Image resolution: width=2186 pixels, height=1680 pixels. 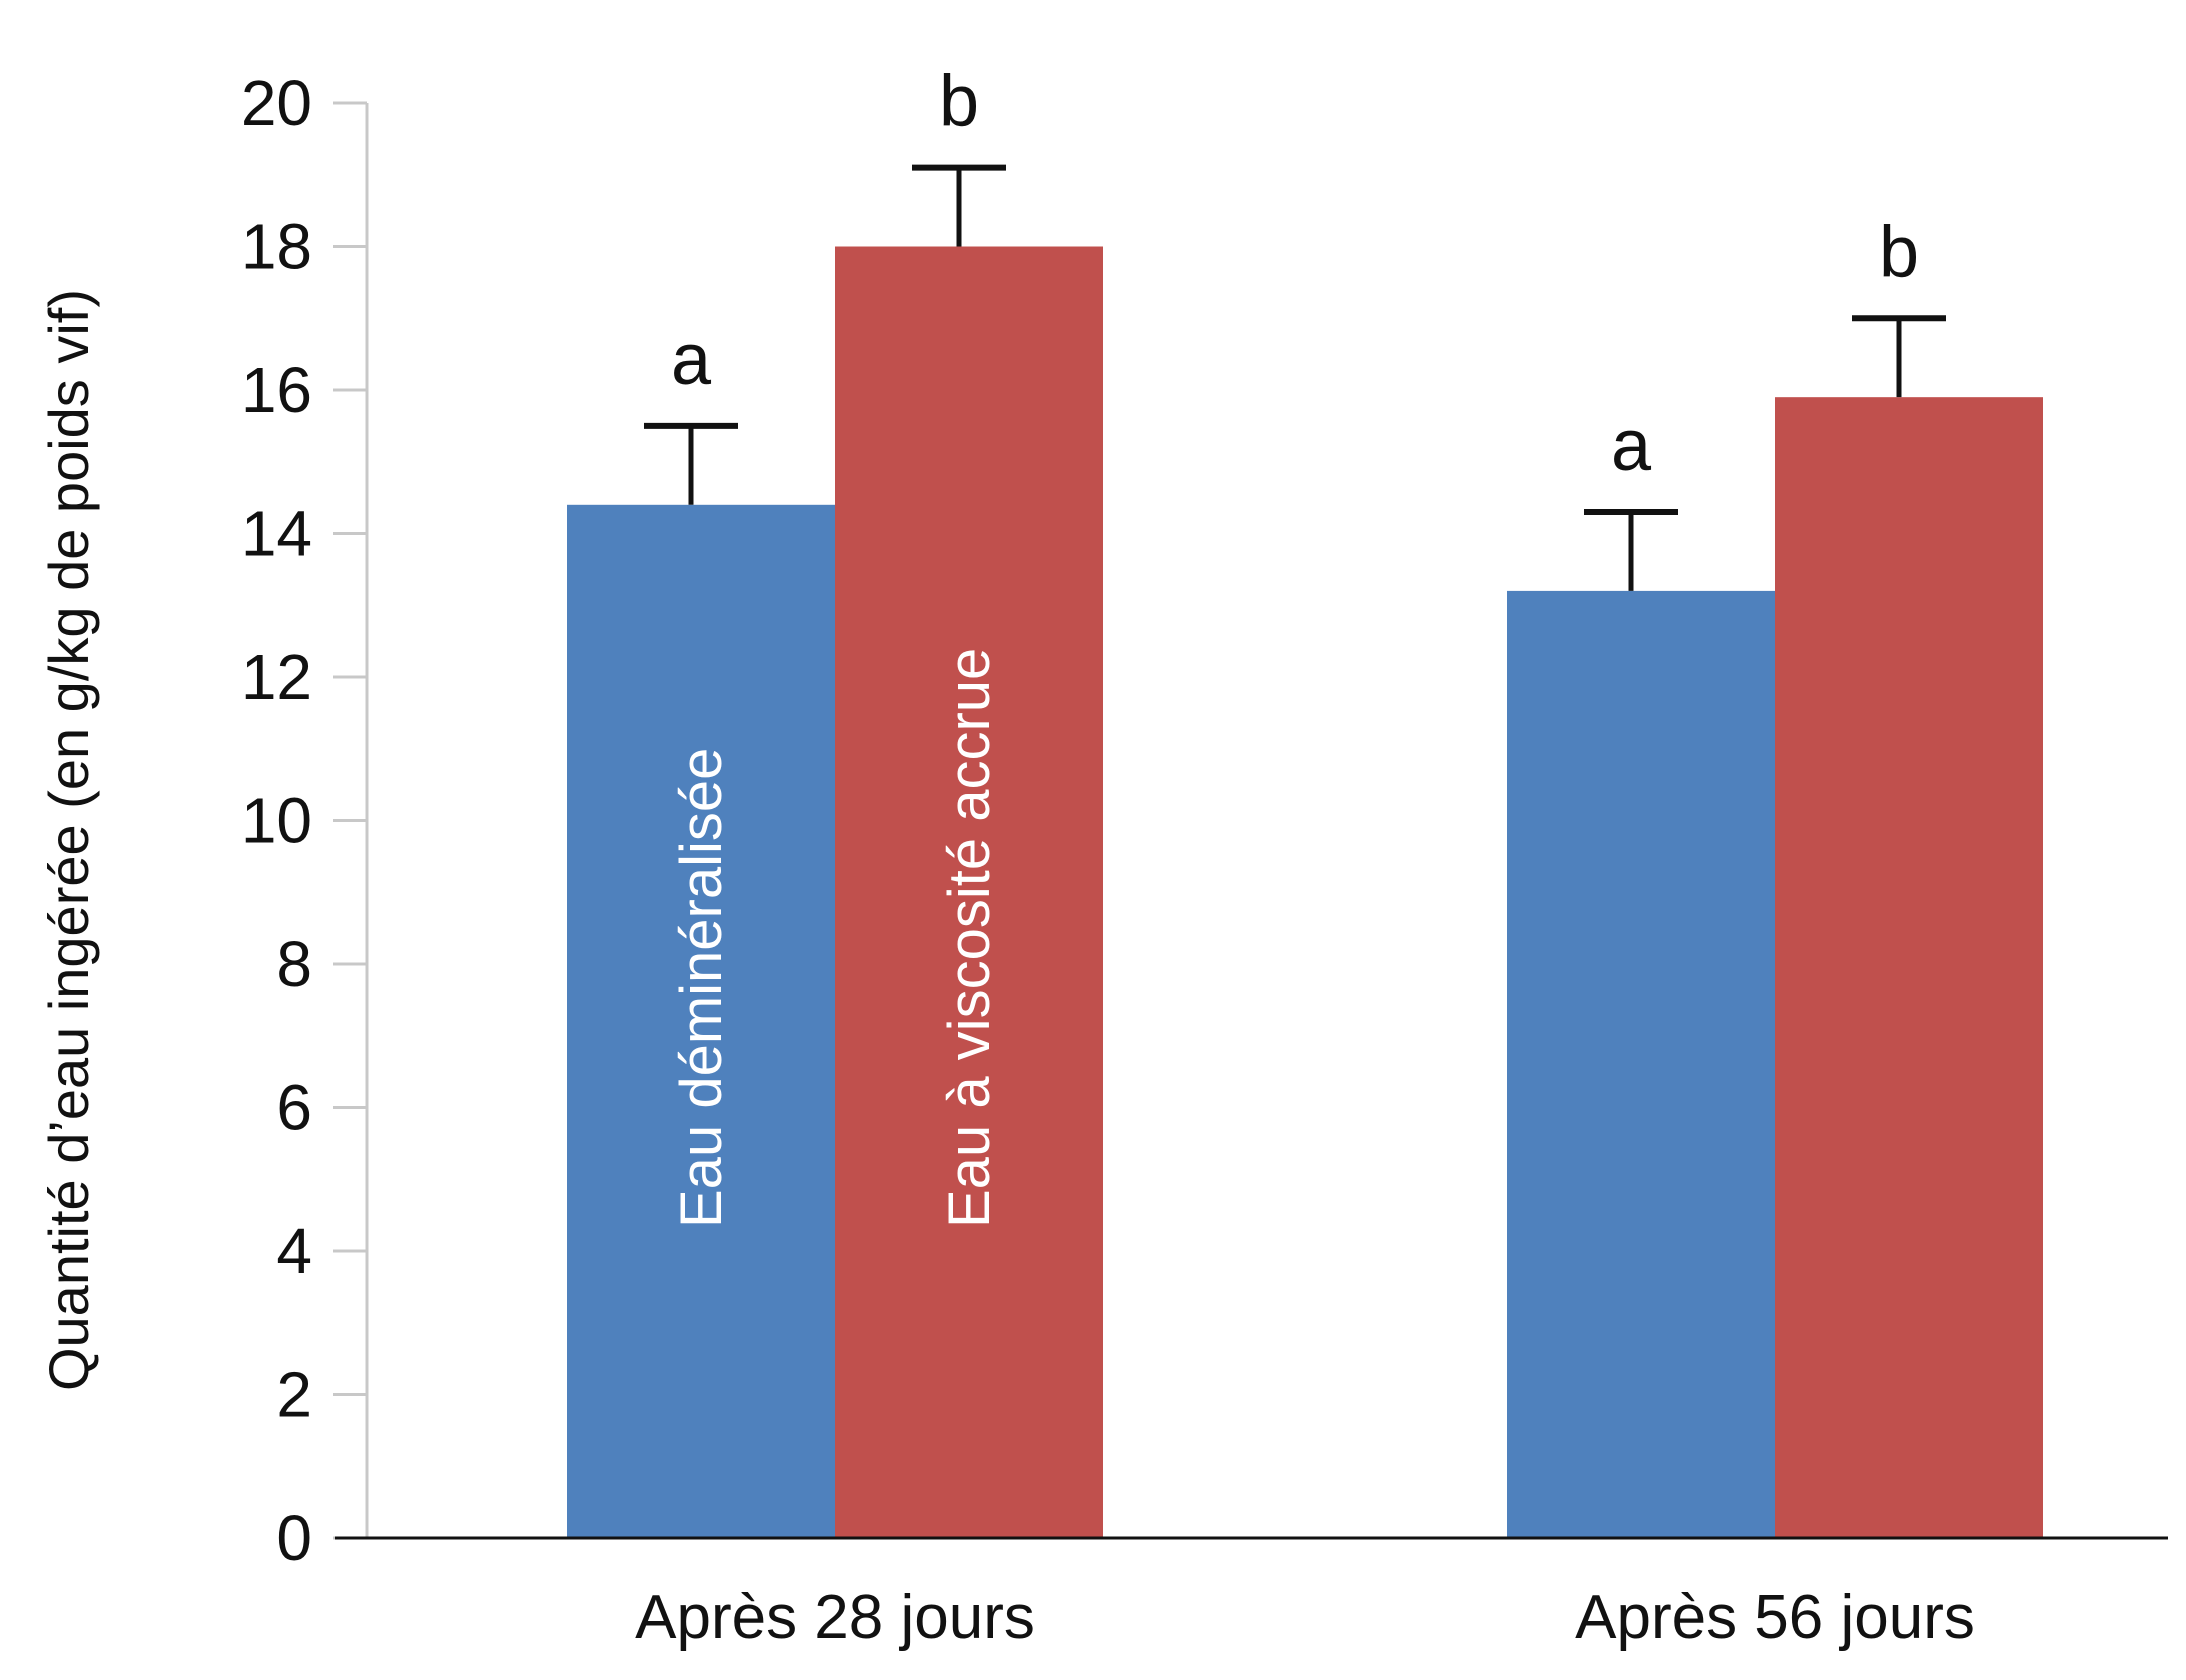 What do you see at coordinates (294, 1251) in the screenshot?
I see `y-tick-label: 4` at bounding box center [294, 1251].